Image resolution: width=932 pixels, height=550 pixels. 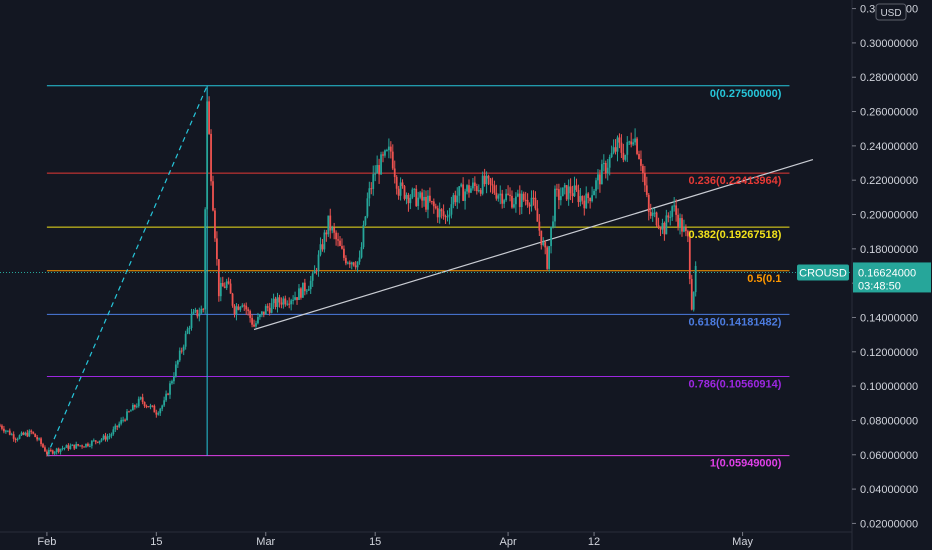 I want to click on time-tick-label: May, so click(x=742, y=542).